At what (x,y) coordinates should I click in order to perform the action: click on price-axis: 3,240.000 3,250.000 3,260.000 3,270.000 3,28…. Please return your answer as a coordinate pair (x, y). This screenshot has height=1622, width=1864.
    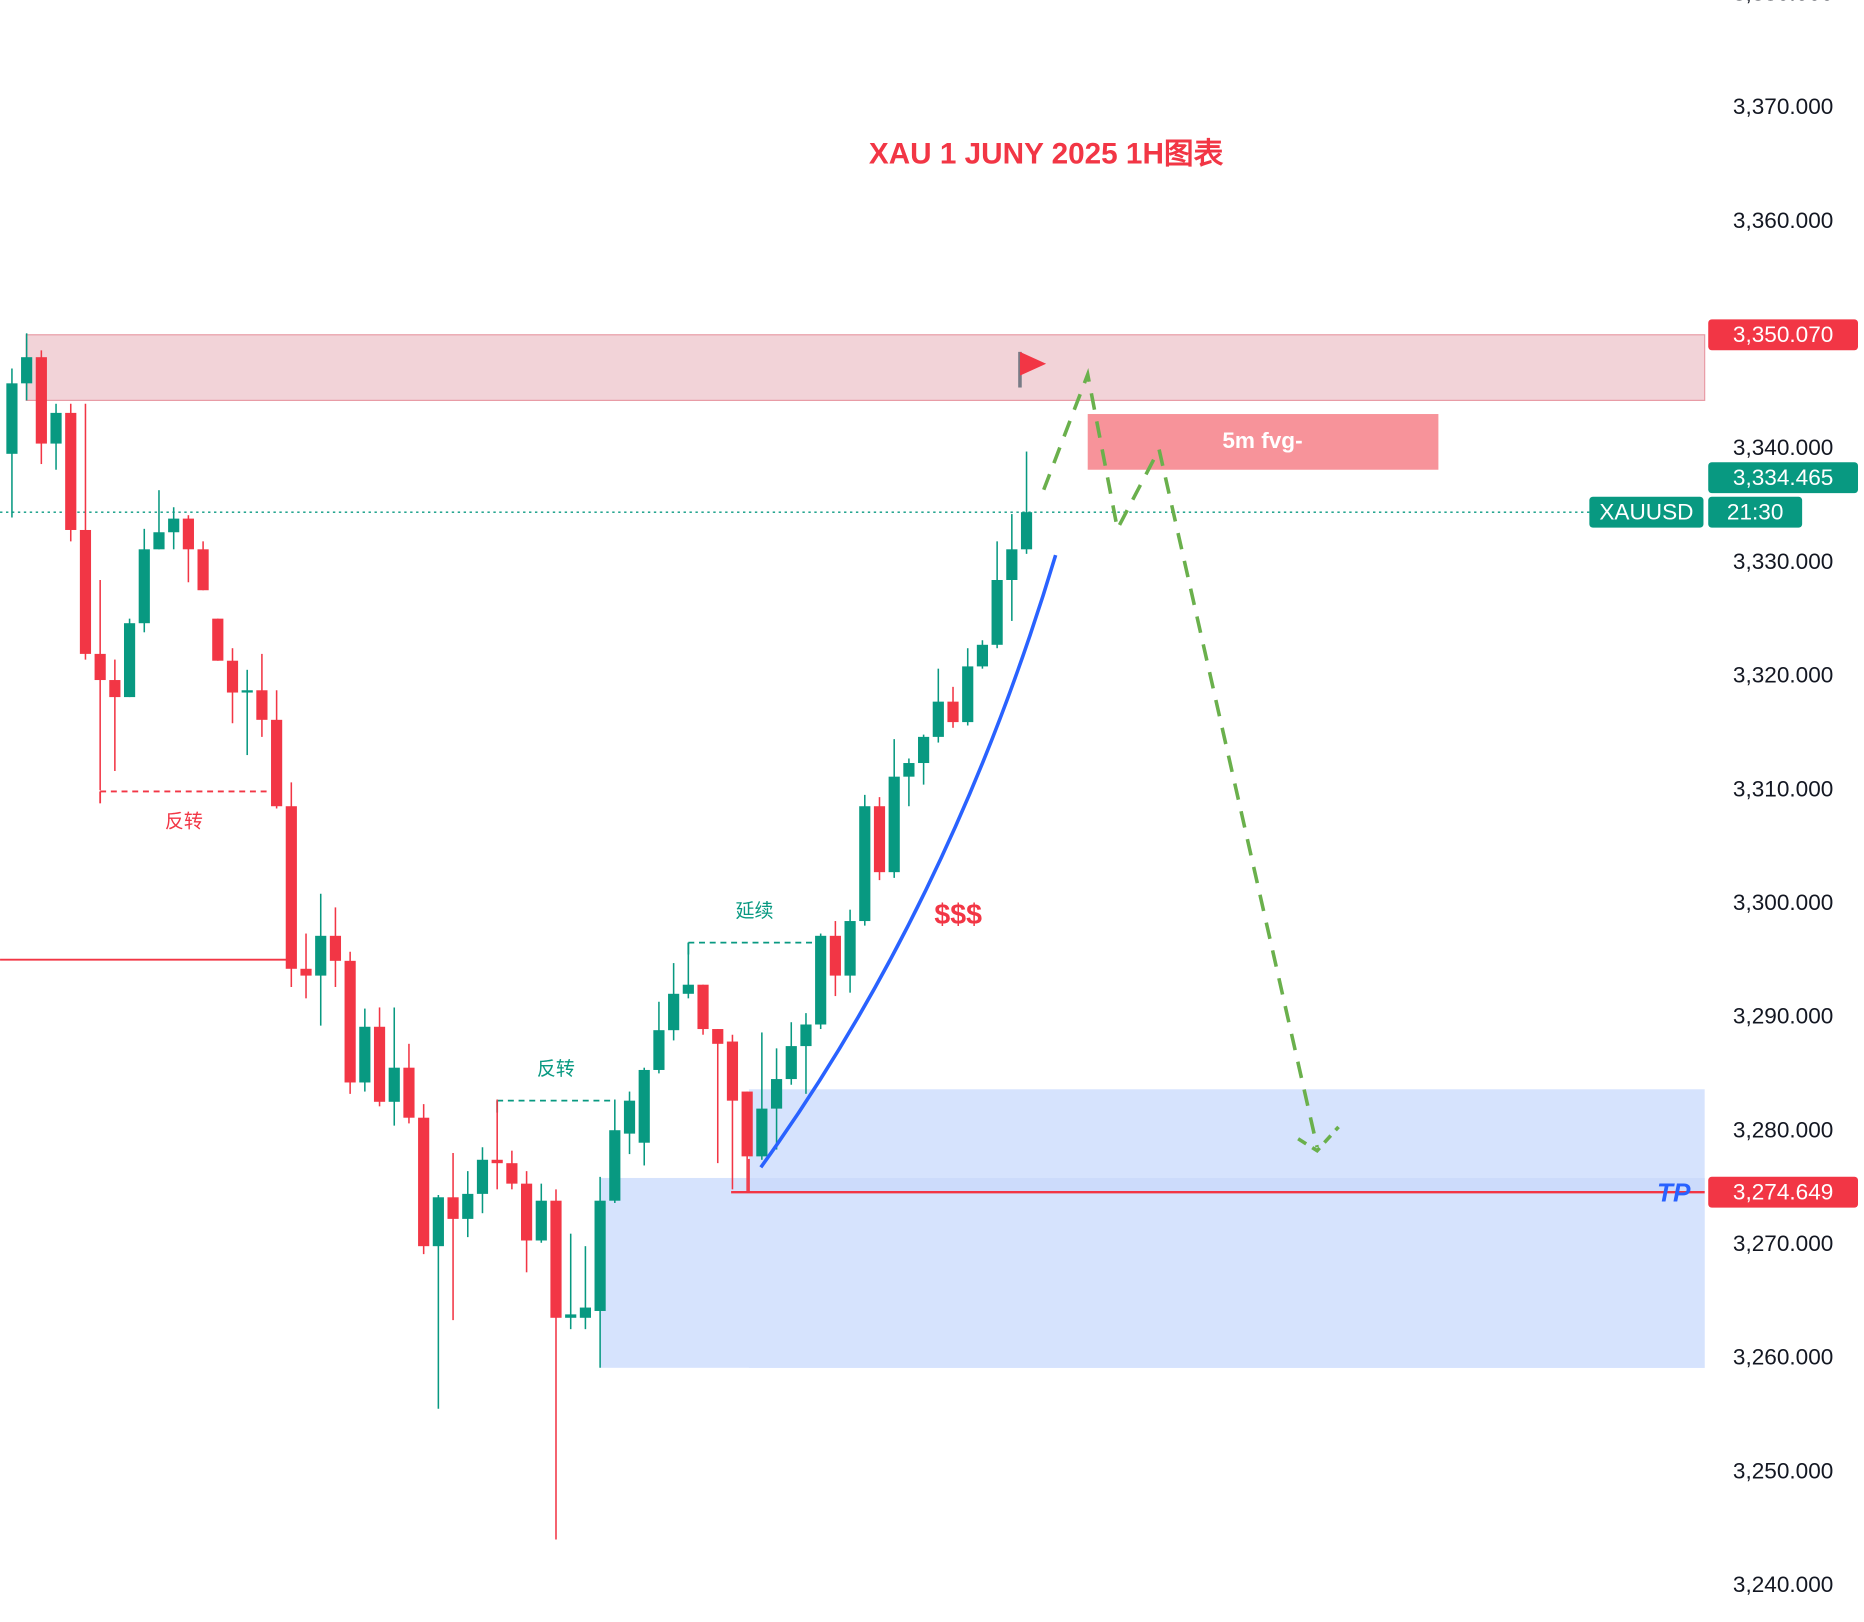
    Looking at the image, I should click on (1724, 798).